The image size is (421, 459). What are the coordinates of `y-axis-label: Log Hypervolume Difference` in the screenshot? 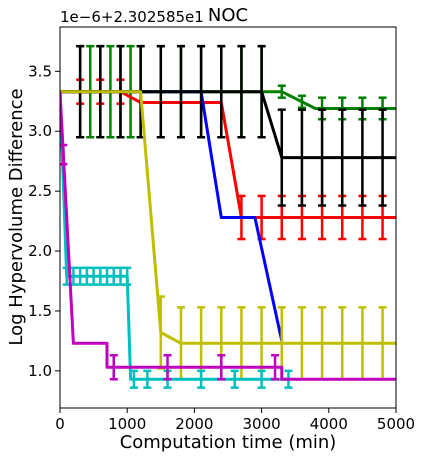 It's located at (16, 216).